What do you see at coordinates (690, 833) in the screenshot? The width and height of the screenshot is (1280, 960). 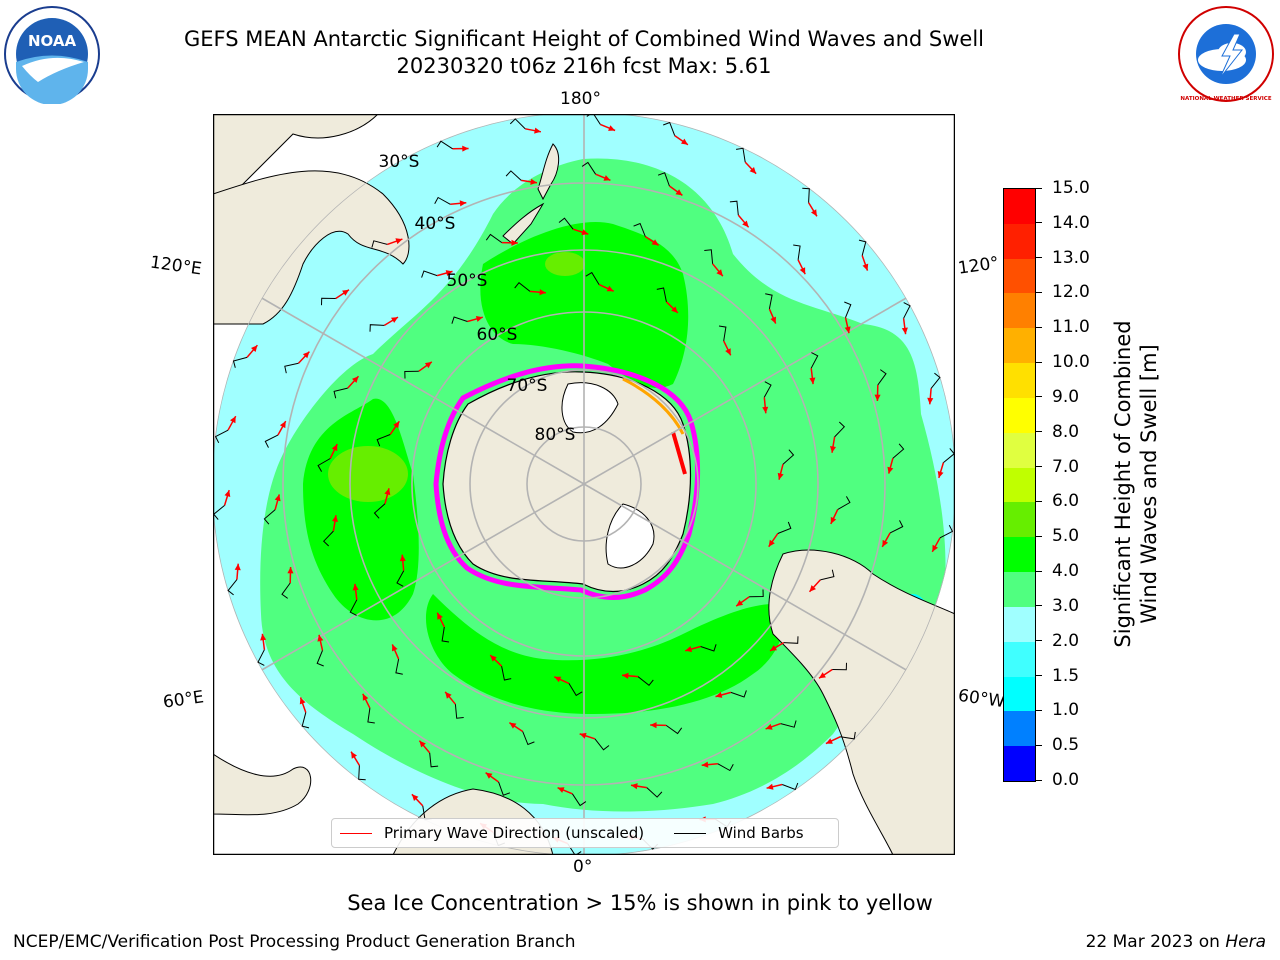 I see `legend-wind-line` at bounding box center [690, 833].